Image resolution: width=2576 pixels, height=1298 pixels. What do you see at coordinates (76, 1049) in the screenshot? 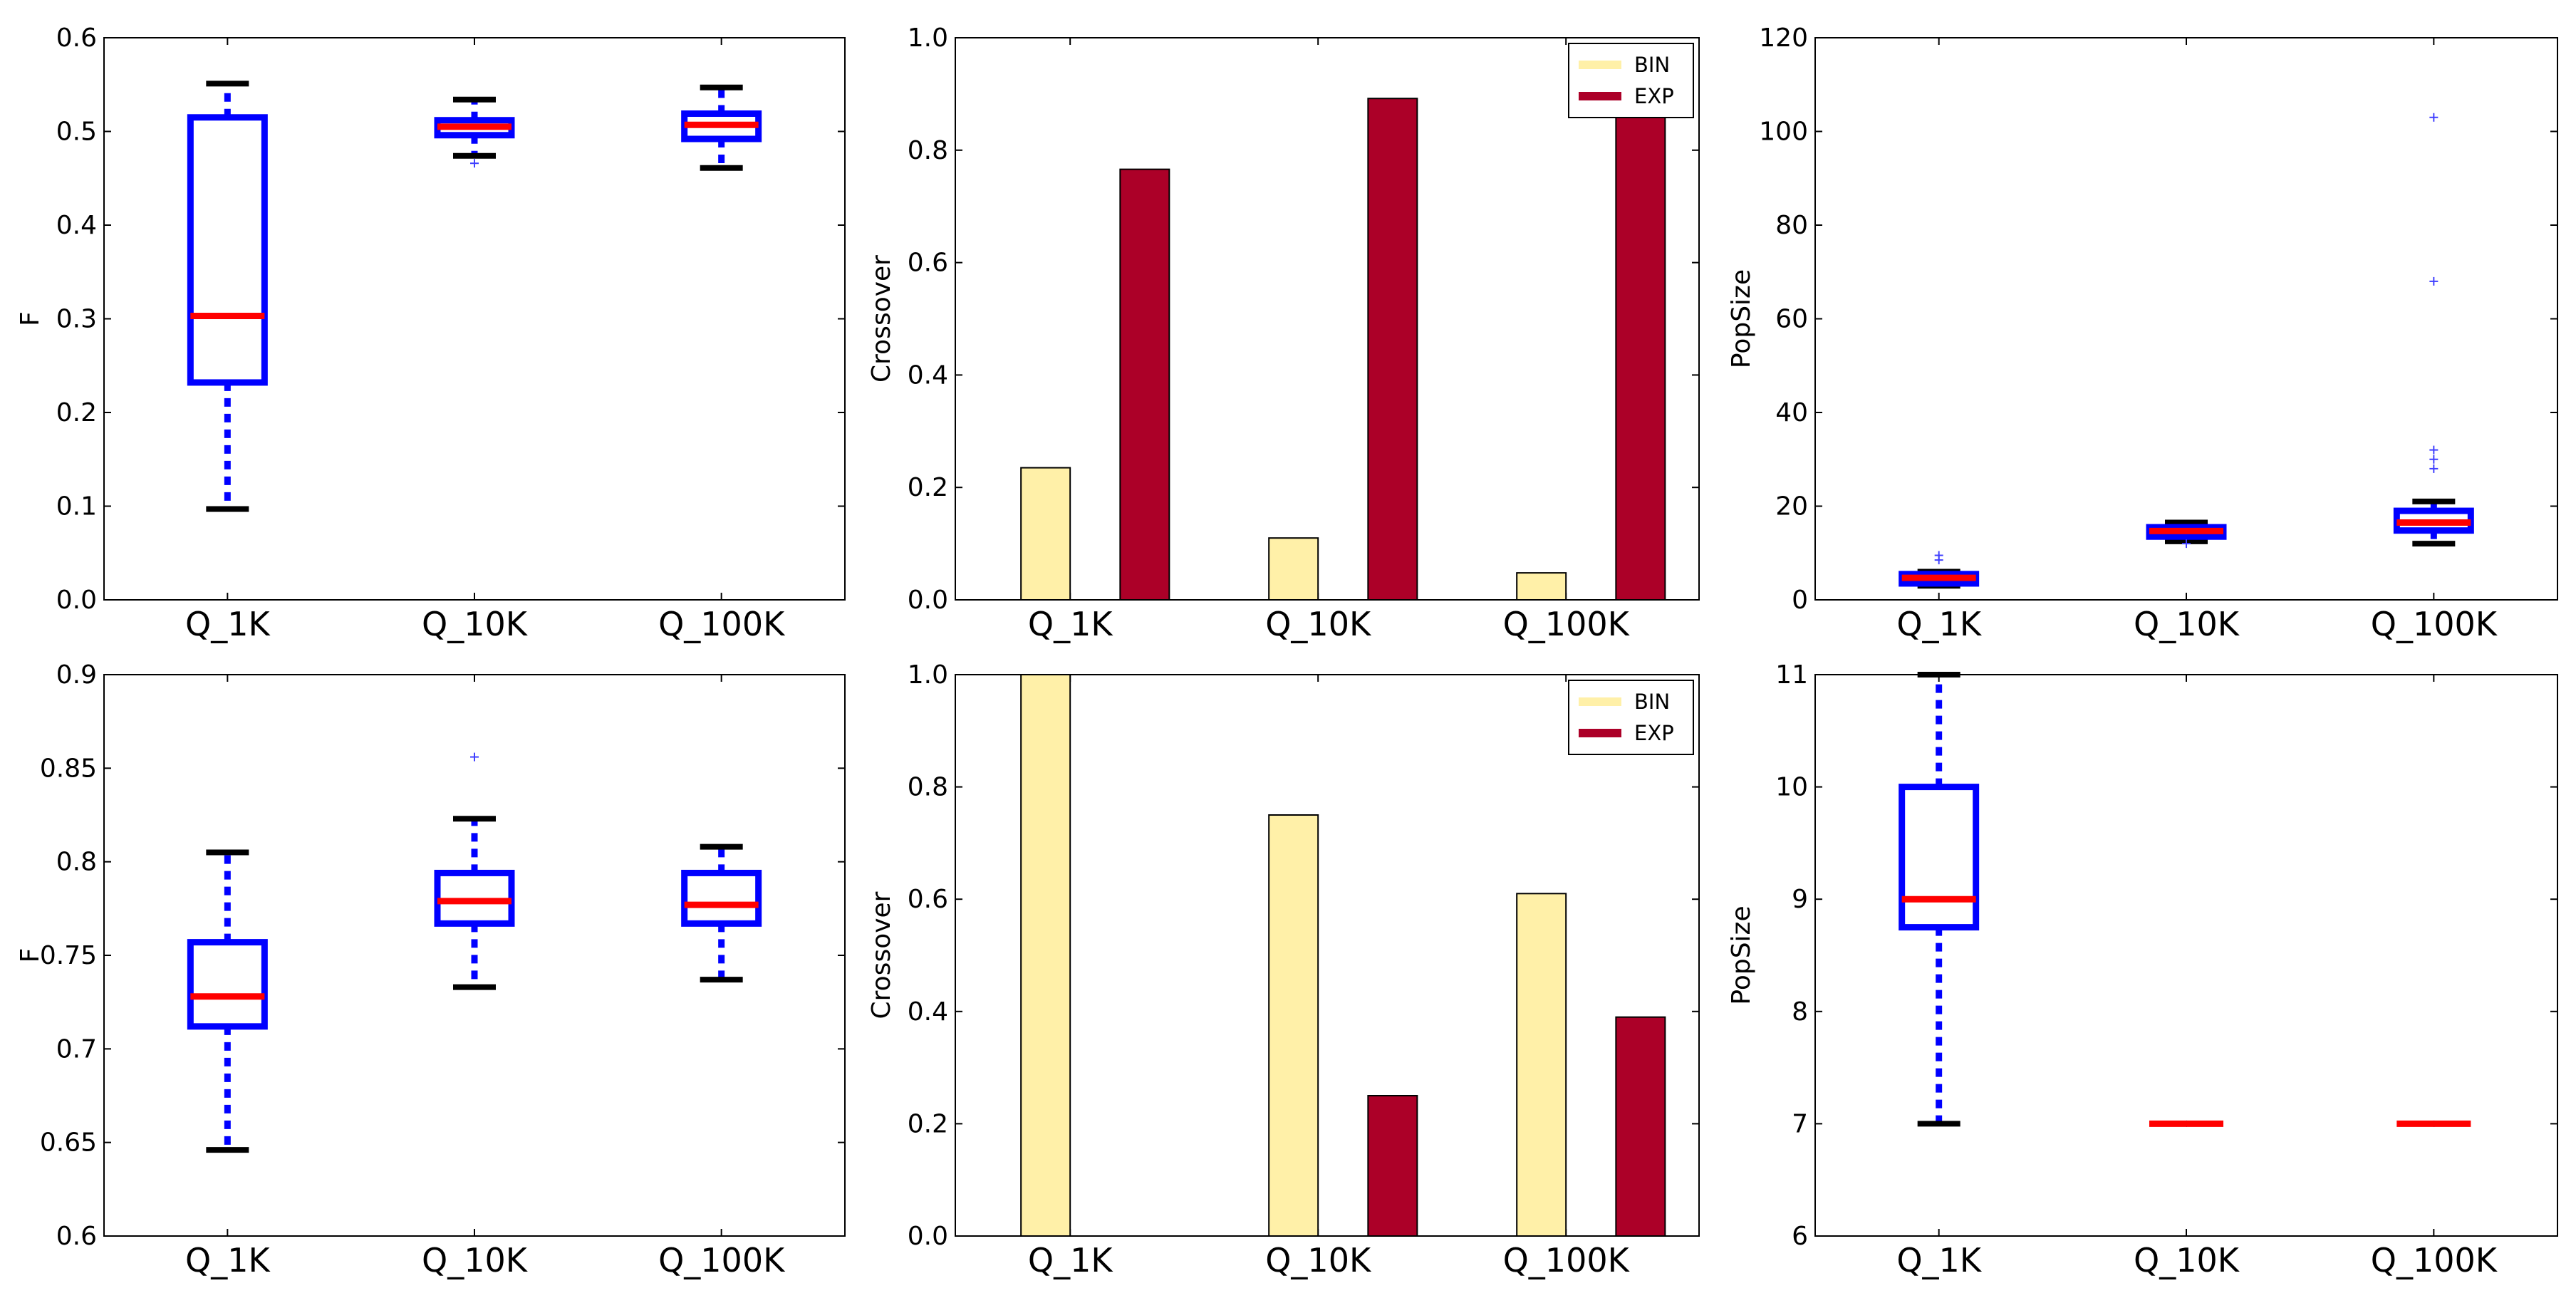
I see `y-tick-label: 0.7` at bounding box center [76, 1049].